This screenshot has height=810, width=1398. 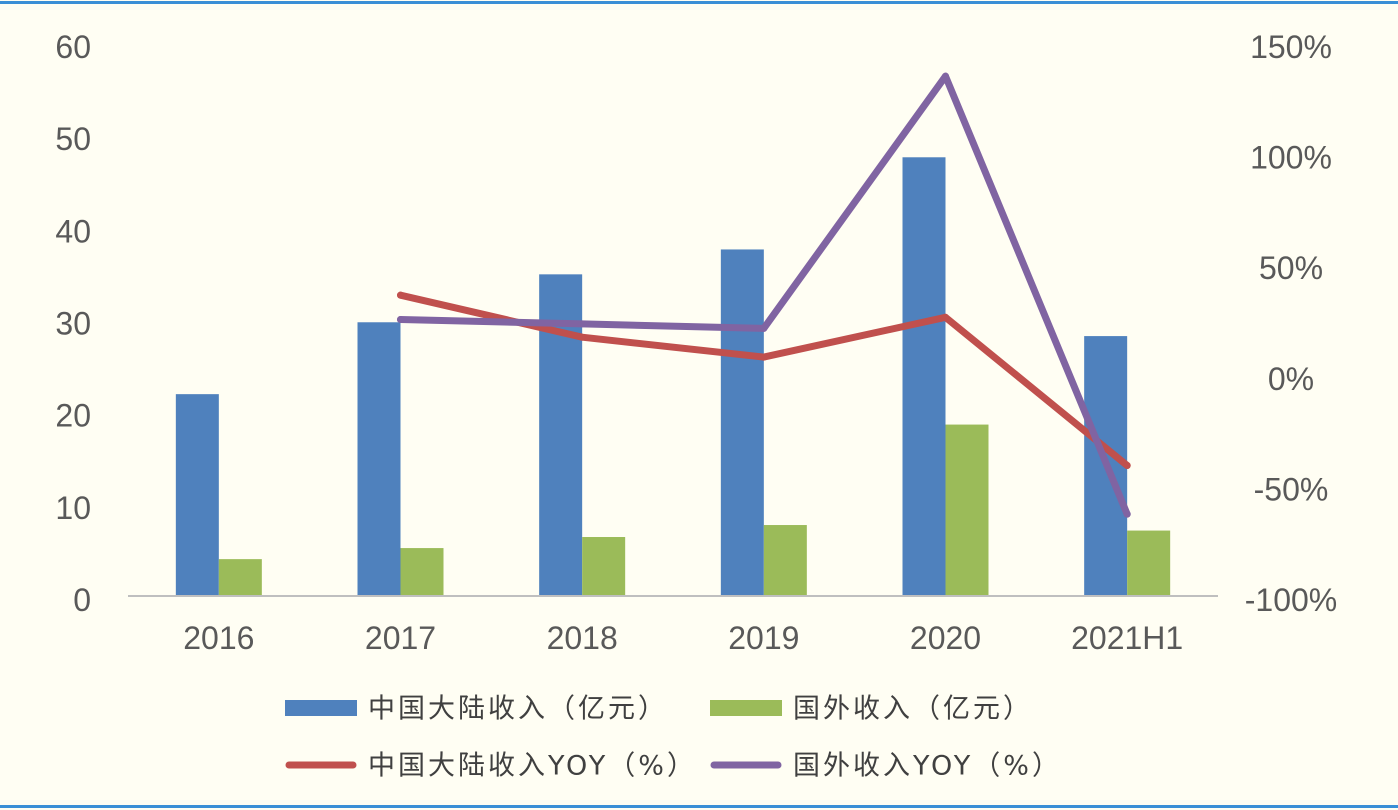 What do you see at coordinates (927, 766) in the screenshot?
I see `legend-label-3: 国外收入YOY（%）` at bounding box center [927, 766].